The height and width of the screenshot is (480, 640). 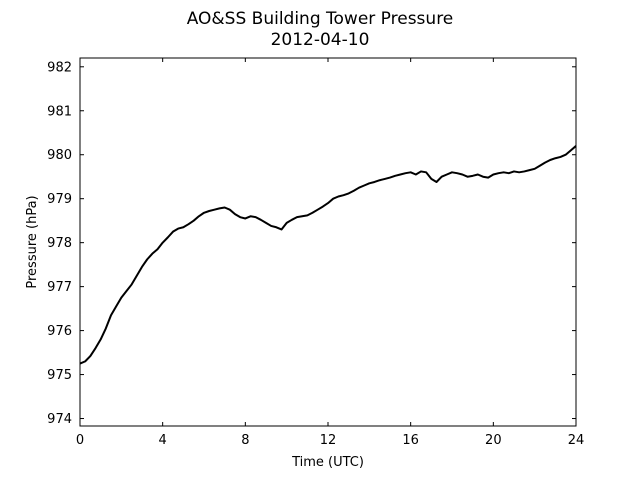 What do you see at coordinates (245, 440) in the screenshot?
I see `x-tick-label: 8` at bounding box center [245, 440].